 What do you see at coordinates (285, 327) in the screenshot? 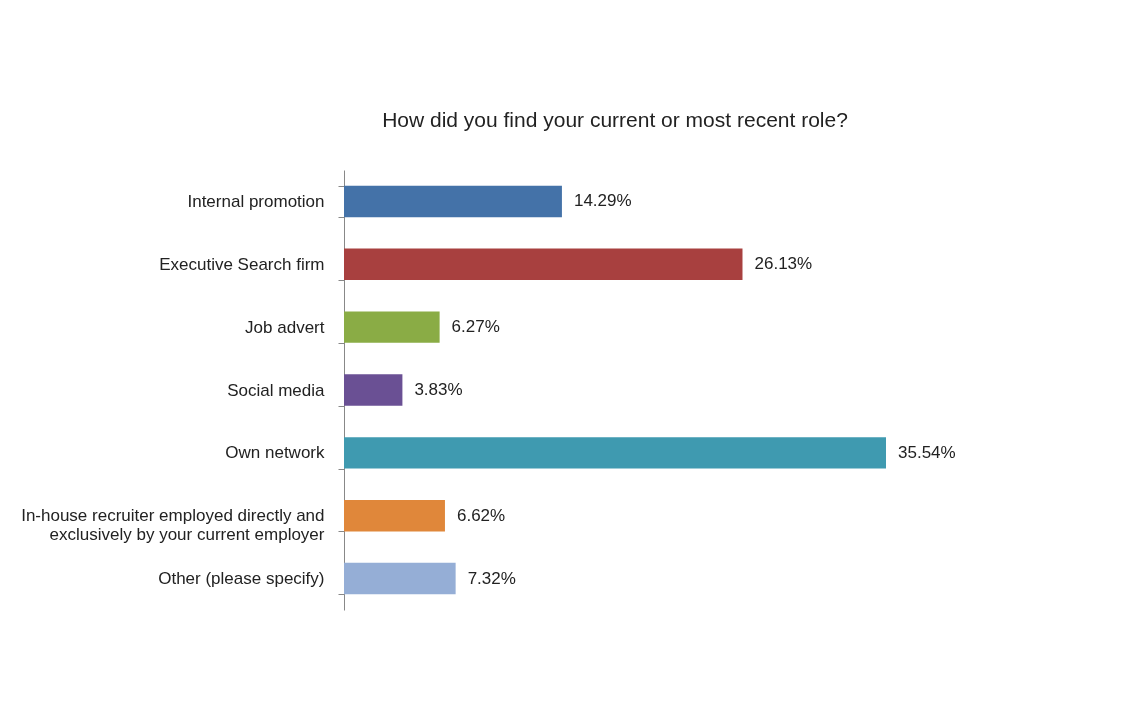
I see `y-tick-label: Job advert` at bounding box center [285, 327].